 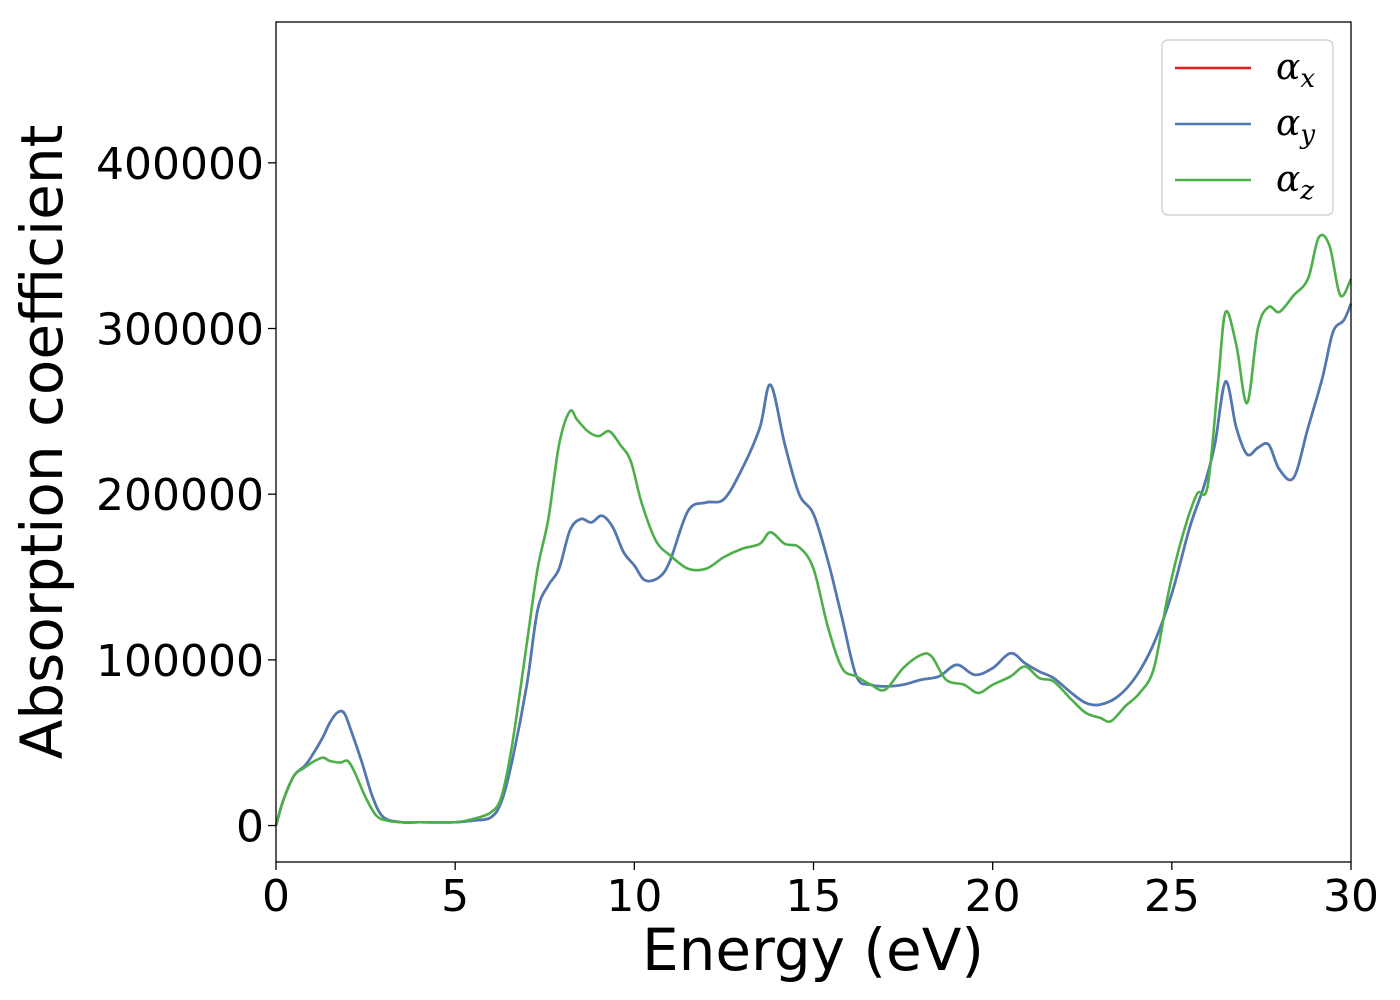 What do you see at coordinates (993, 896) in the screenshot?
I see `x-tick-label: 20` at bounding box center [993, 896].